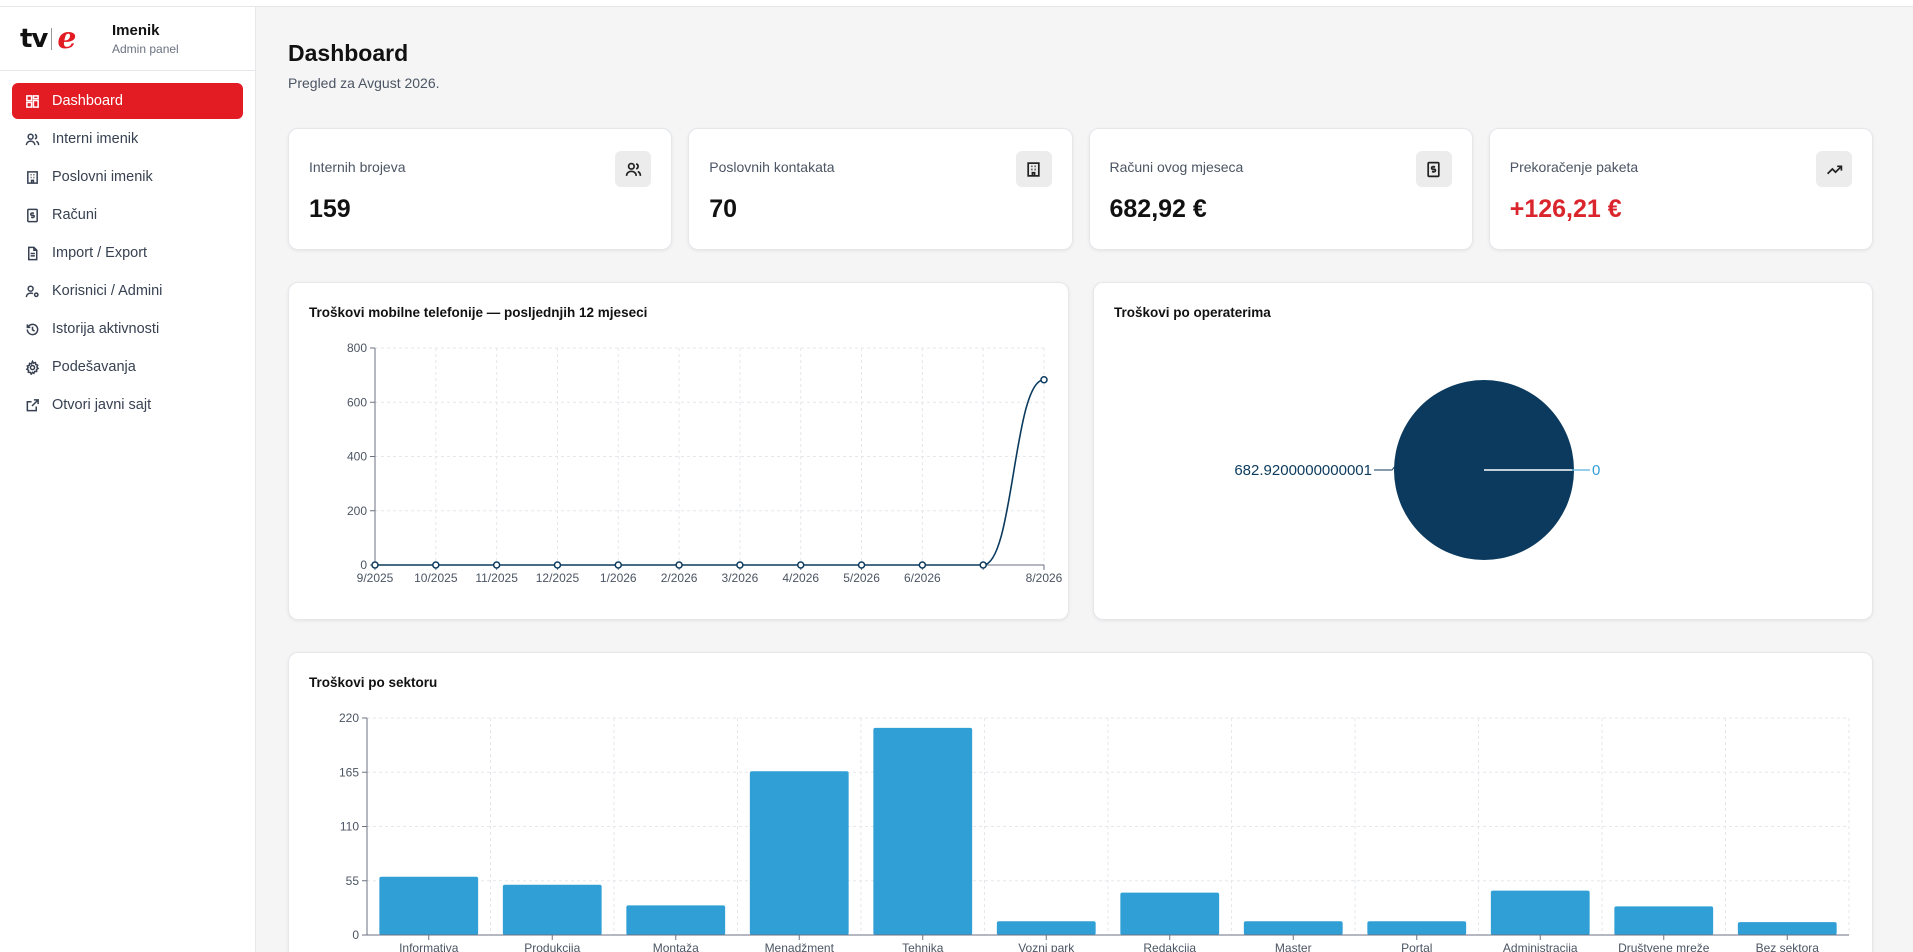 The height and width of the screenshot is (952, 1913). Describe the element at coordinates (1033, 169) in the screenshot. I see `building-icon` at that location.